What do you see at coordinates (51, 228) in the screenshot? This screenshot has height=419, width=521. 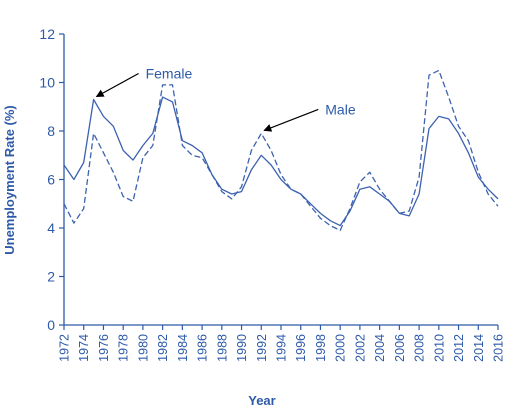 I see `y-tick-label: 4` at bounding box center [51, 228].